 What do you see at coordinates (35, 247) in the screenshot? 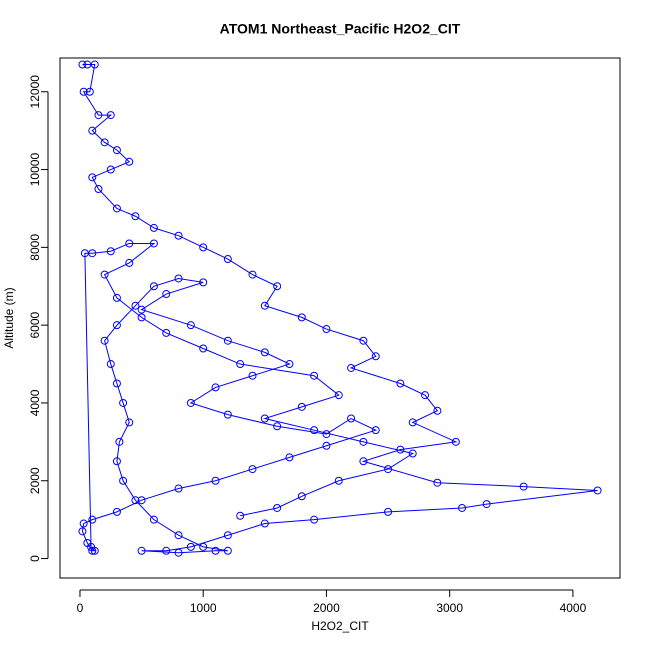
I see `y-tick-label: 8000` at bounding box center [35, 247].